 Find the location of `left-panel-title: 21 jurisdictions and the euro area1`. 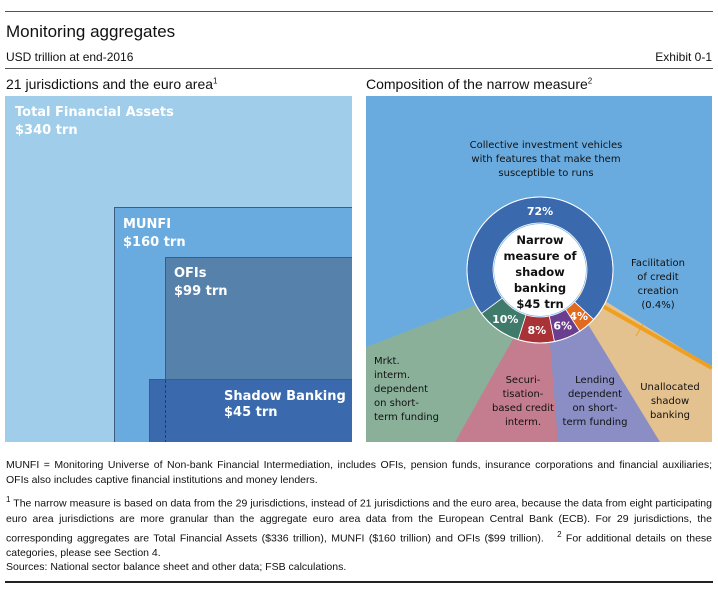

left-panel-title: 21 jurisdictions and the euro area1 is located at coordinates (112, 84).